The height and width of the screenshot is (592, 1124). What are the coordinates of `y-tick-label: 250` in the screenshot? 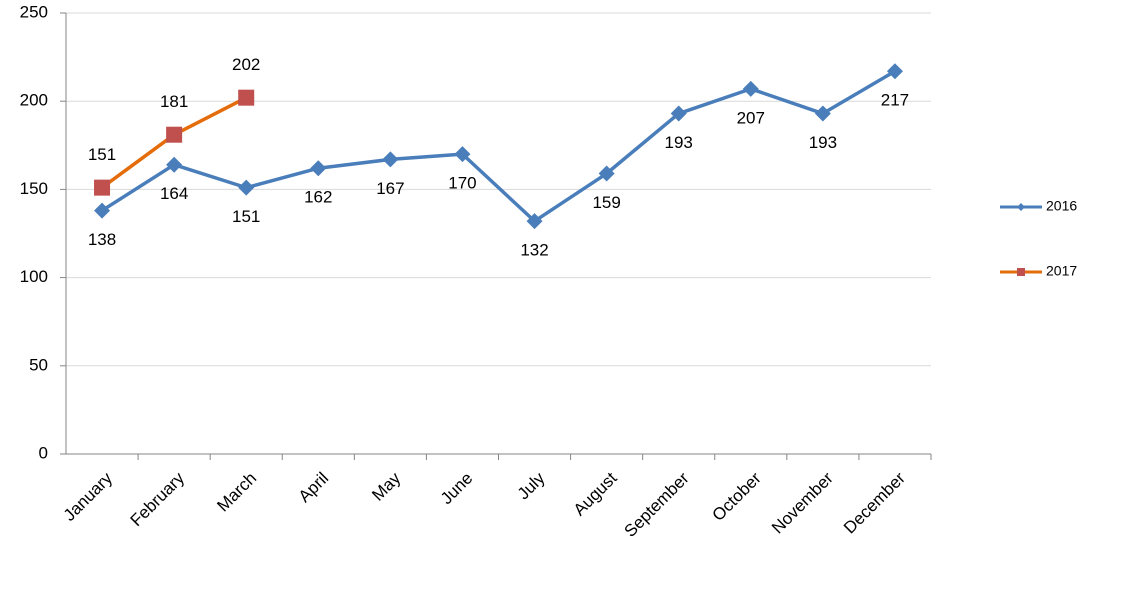 It's located at (34, 11).